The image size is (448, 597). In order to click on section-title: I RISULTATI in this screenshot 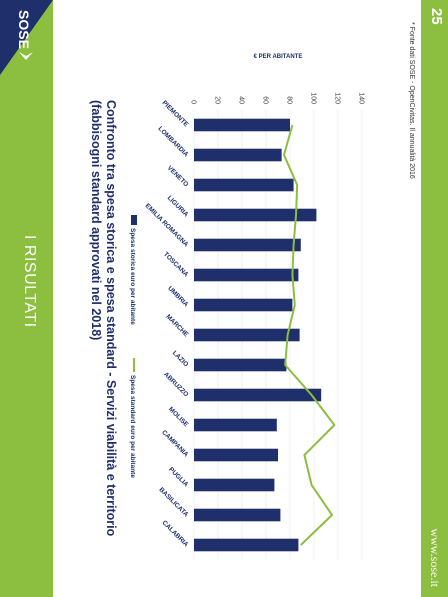, I will do `click(29, 281)`.